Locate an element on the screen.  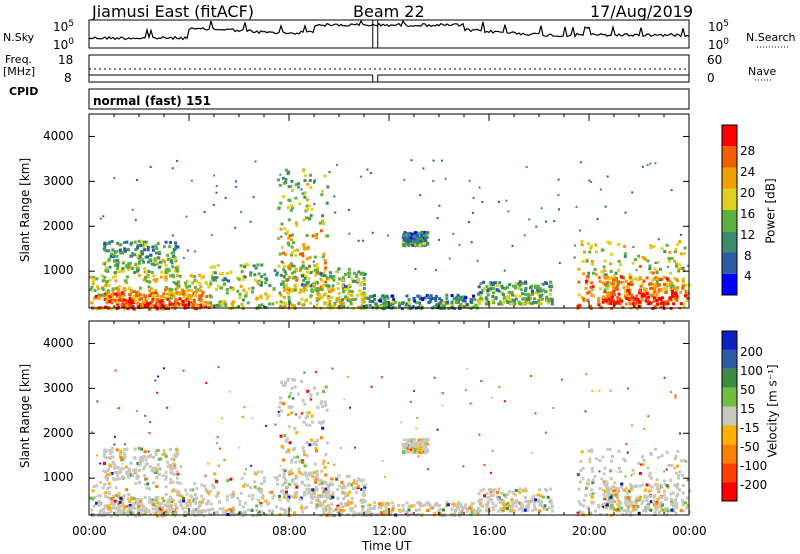
range-tick-3000-power: 3000 is located at coordinates (58, 181).